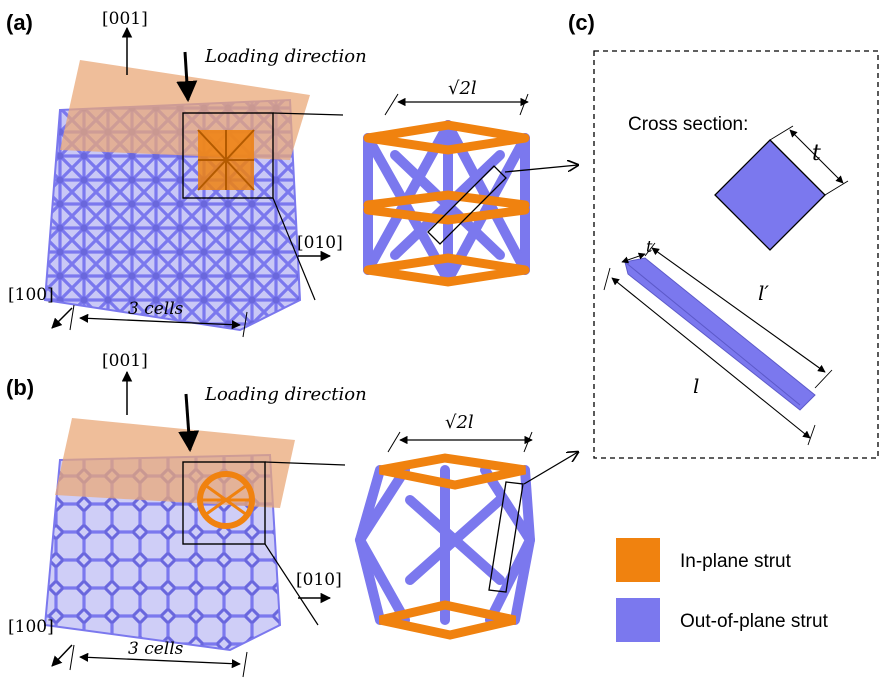  What do you see at coordinates (31, 627) in the screenshot?
I see `axis-100-b: [100]` at bounding box center [31, 627].